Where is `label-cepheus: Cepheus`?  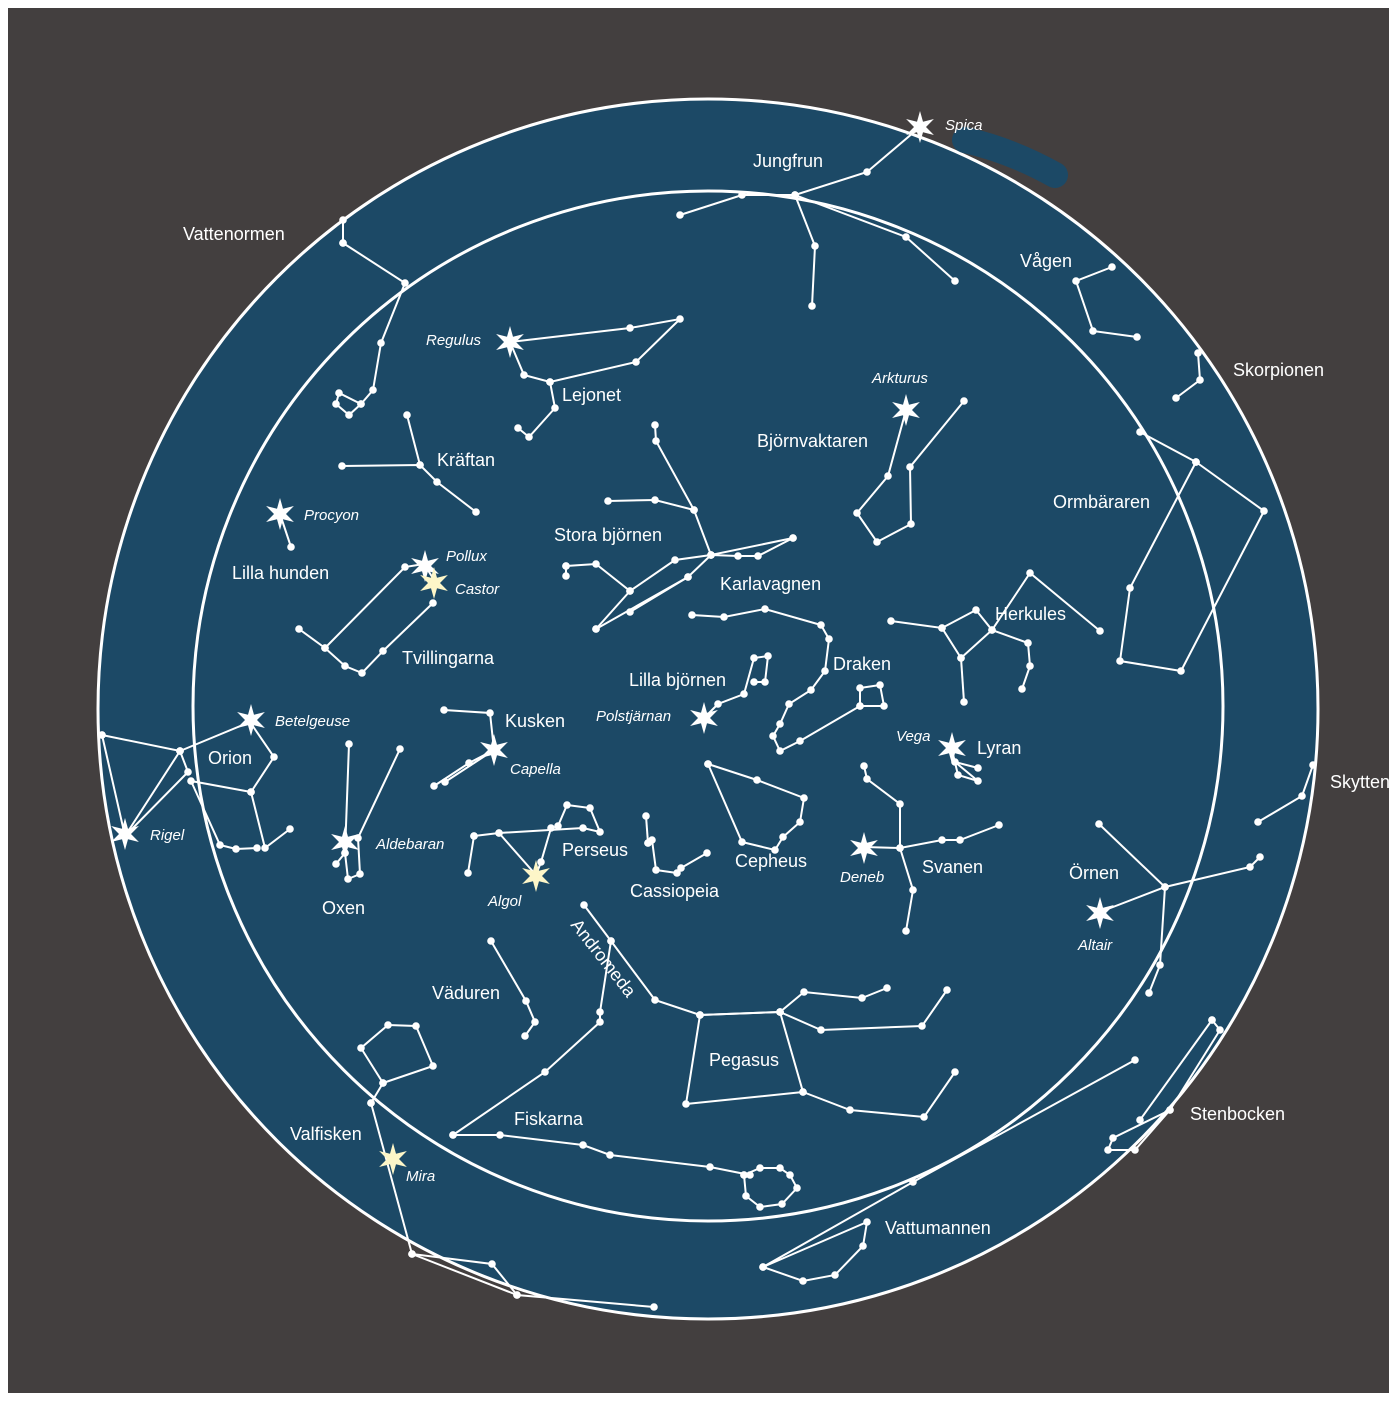
label-cepheus: Cepheus is located at coordinates (771, 861).